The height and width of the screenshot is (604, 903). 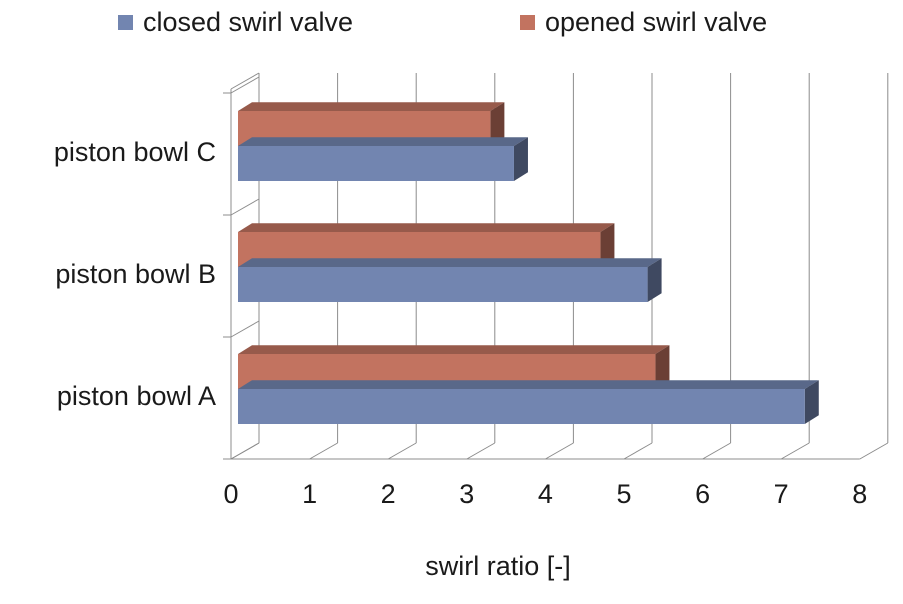 I want to click on bar-opened-c-side, so click(x=497, y=124).